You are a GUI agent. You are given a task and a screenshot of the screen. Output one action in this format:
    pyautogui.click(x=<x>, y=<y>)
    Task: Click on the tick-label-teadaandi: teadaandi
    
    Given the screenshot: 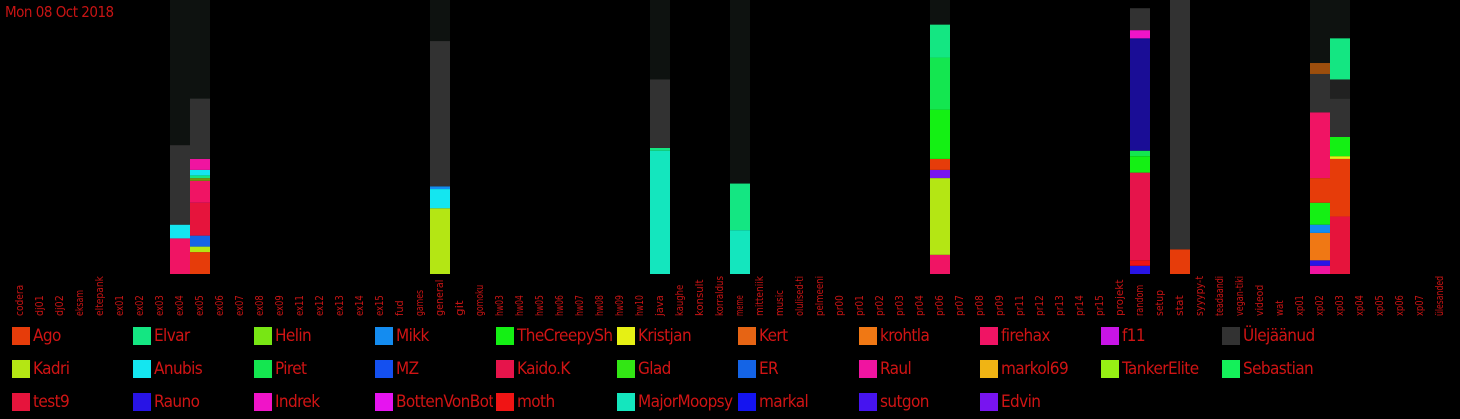 What is the action you would take?
    pyautogui.click(x=1219, y=296)
    